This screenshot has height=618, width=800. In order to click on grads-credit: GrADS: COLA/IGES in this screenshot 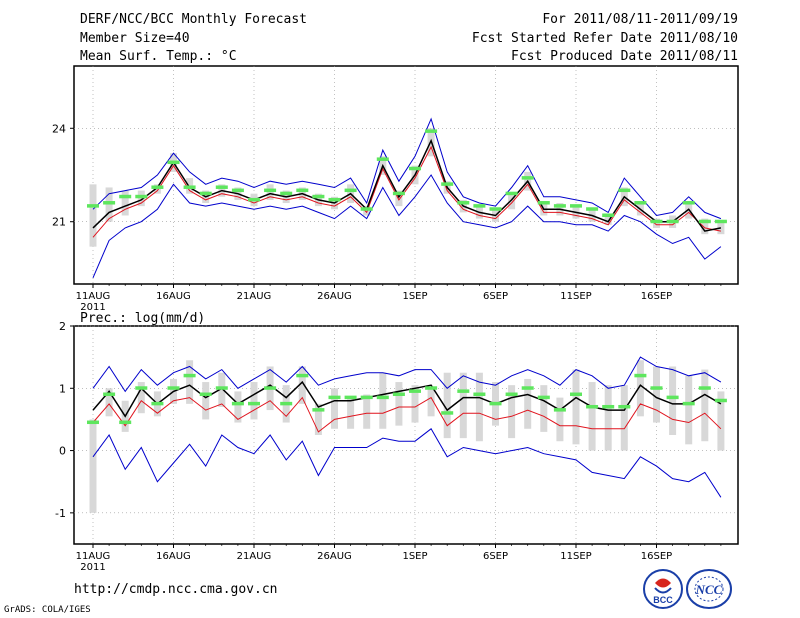, I will do `click(47, 610)`.